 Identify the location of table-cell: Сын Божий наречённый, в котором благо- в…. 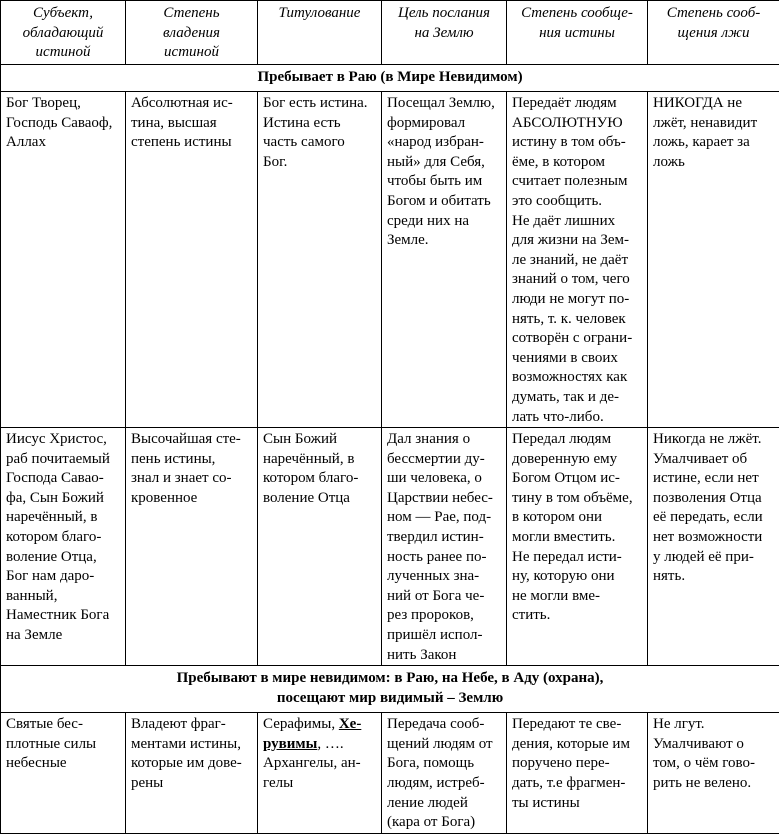
(320, 547).